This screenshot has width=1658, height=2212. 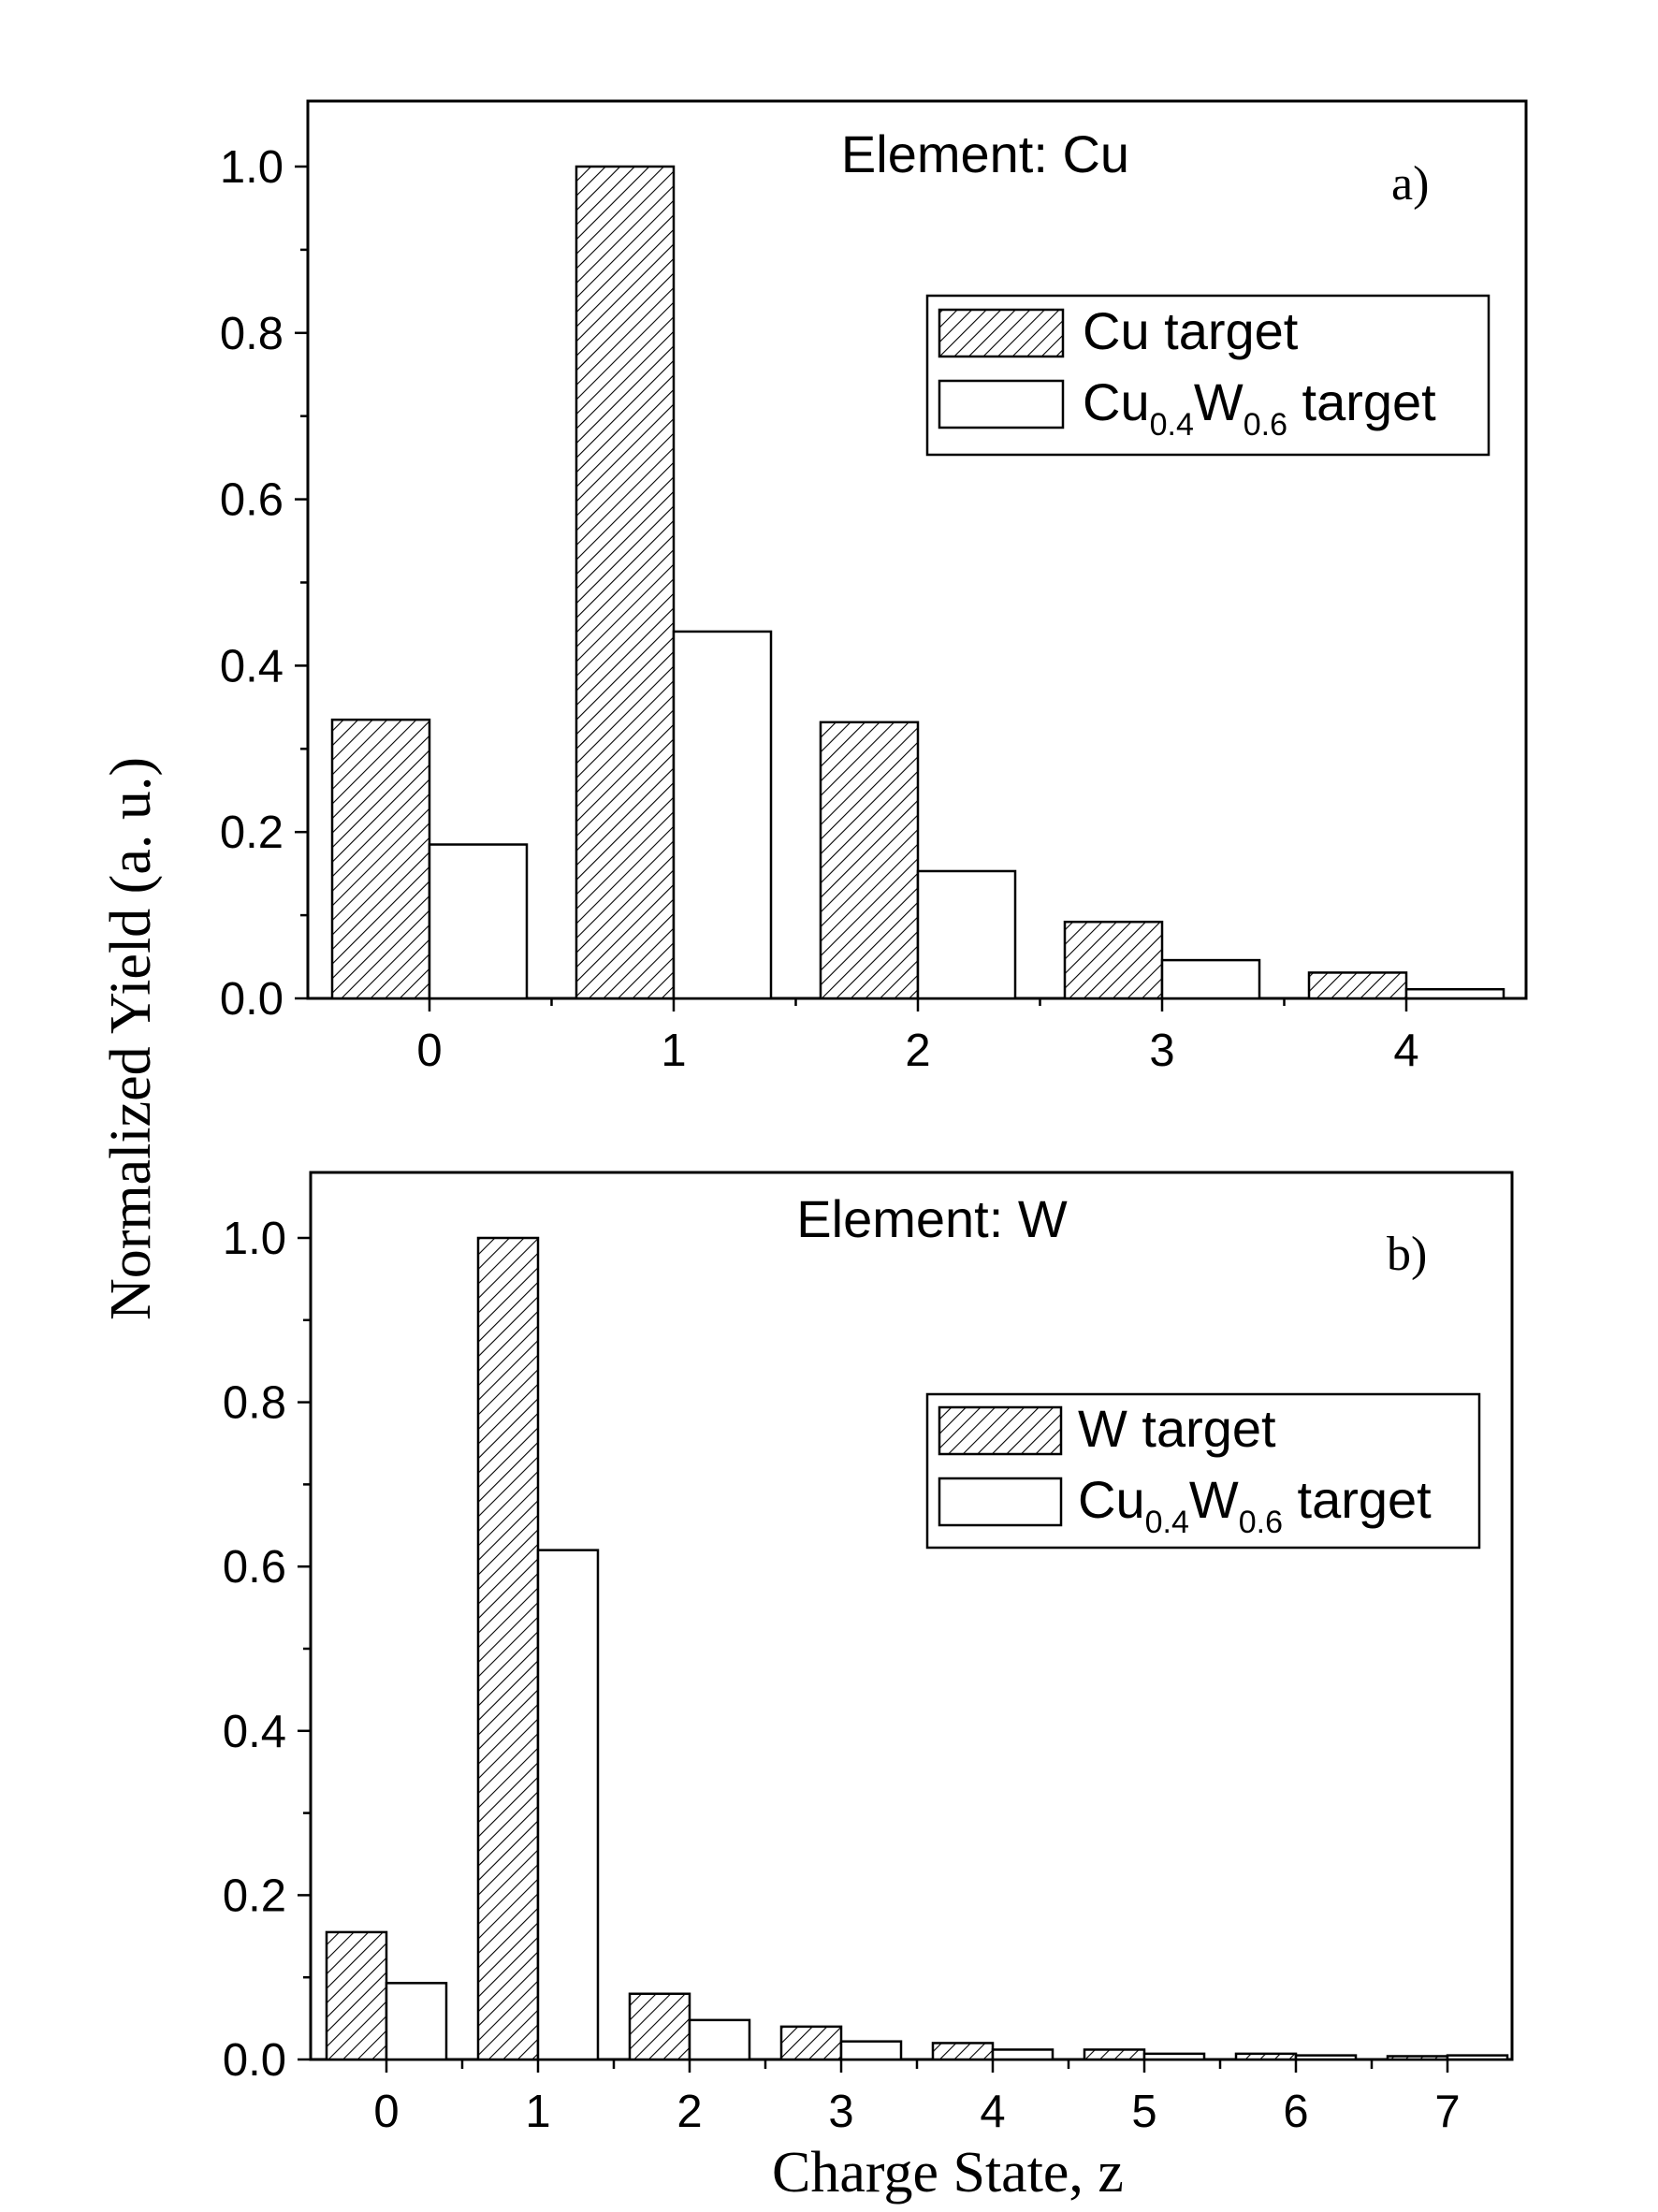 What do you see at coordinates (719, 2040) in the screenshot?
I see `bar-w-alloy-z2` at bounding box center [719, 2040].